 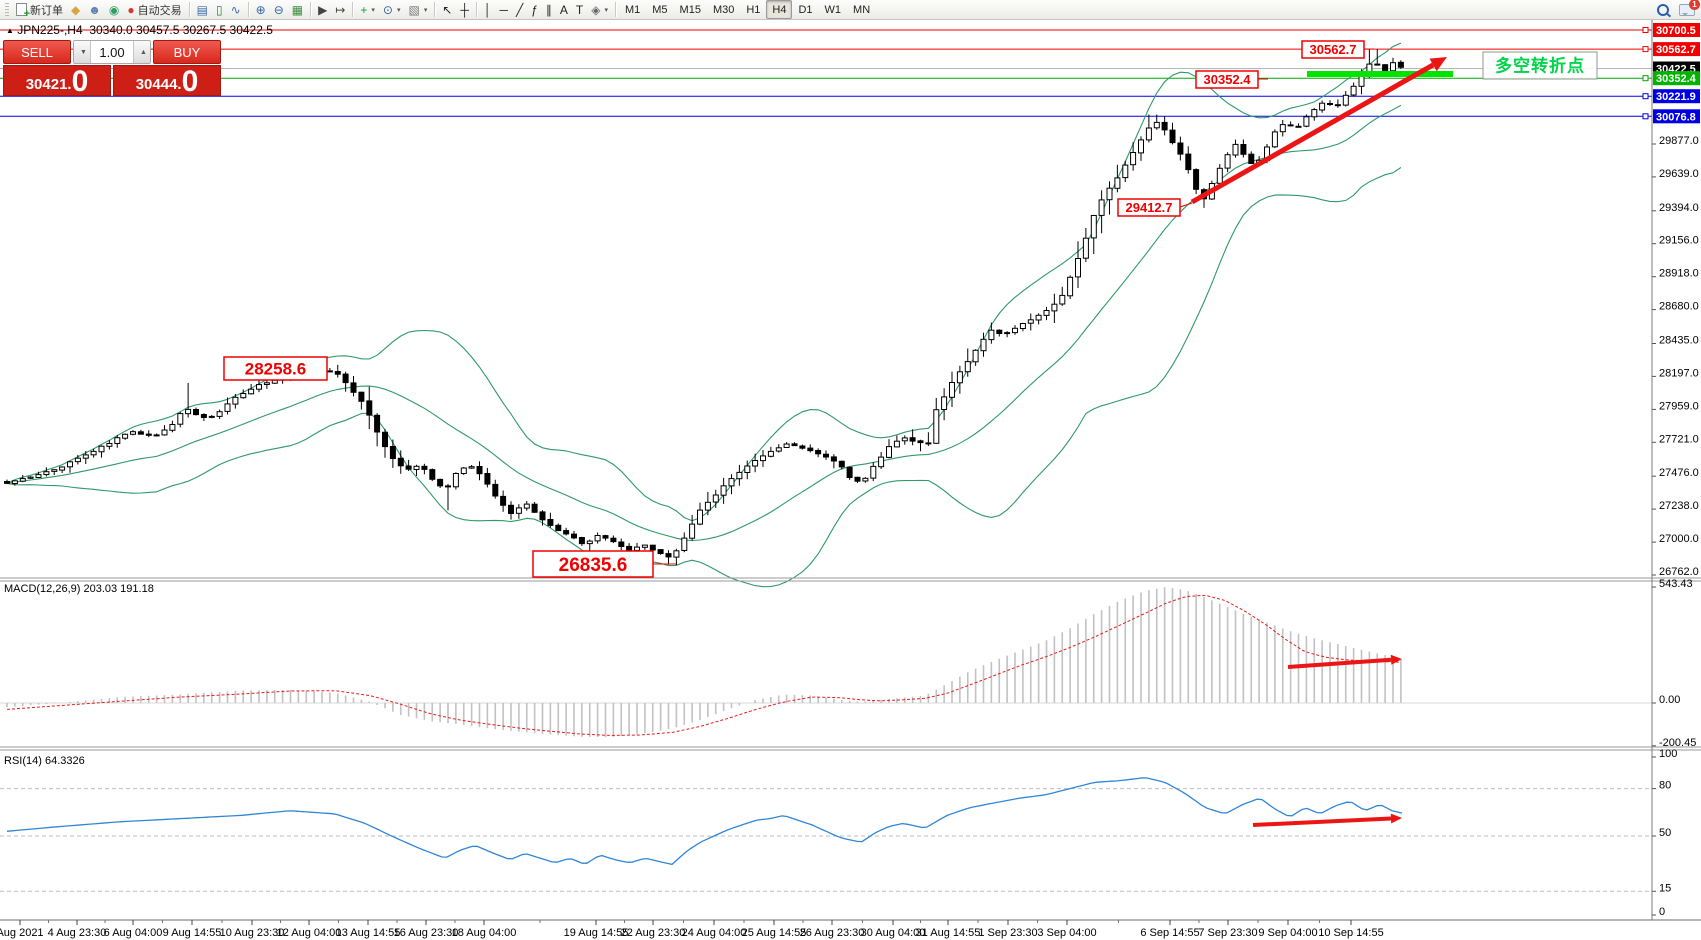 I want to click on shapes-menu-button: ◈ ▾, so click(x=599, y=10).